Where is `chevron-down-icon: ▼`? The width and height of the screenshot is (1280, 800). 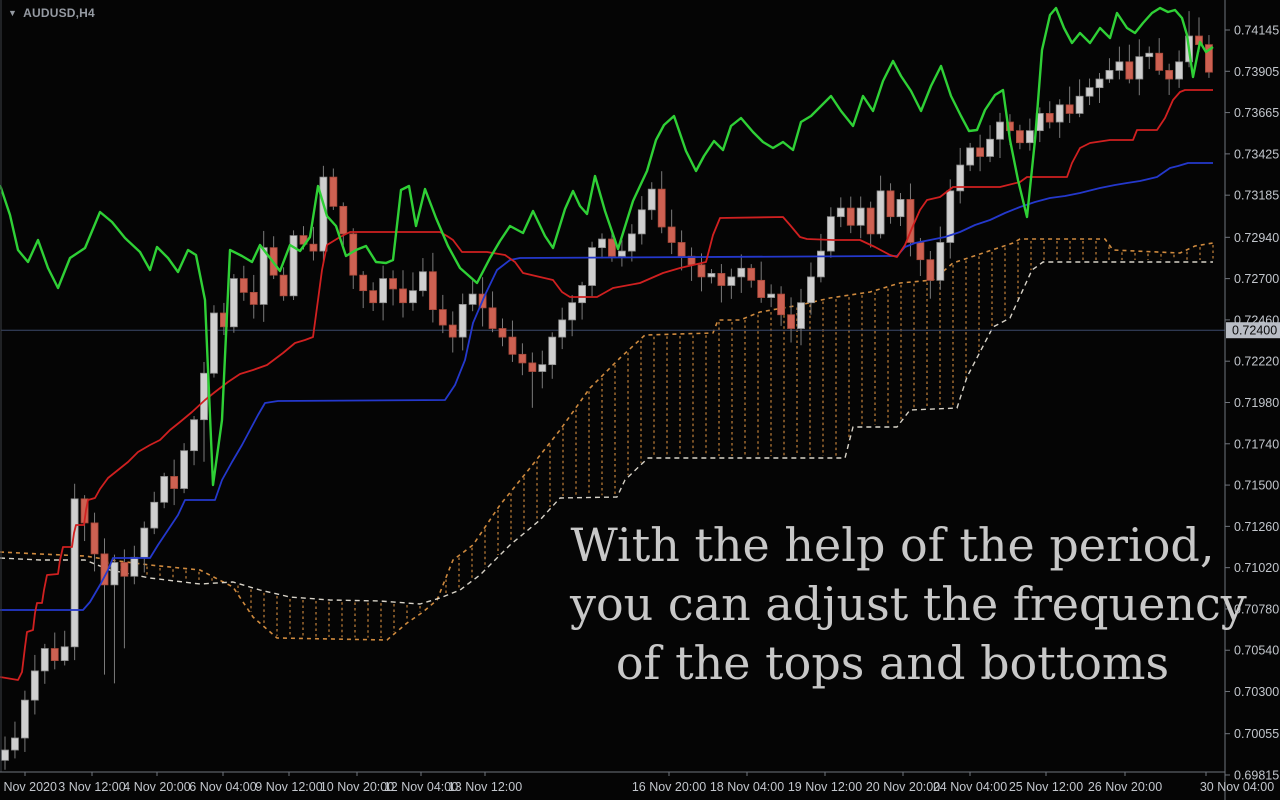
chevron-down-icon: ▼ is located at coordinates (13, 12).